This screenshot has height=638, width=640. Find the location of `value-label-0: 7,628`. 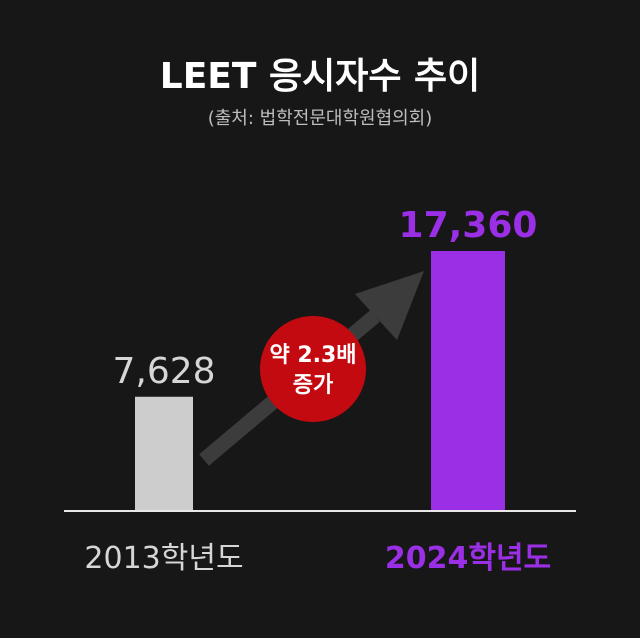

value-label-0: 7,628 is located at coordinates (163, 371).